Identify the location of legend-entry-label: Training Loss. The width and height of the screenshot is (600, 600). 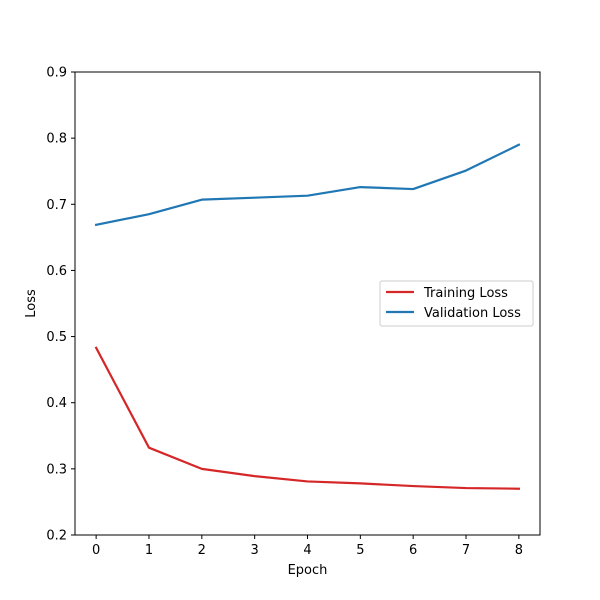
(465, 293).